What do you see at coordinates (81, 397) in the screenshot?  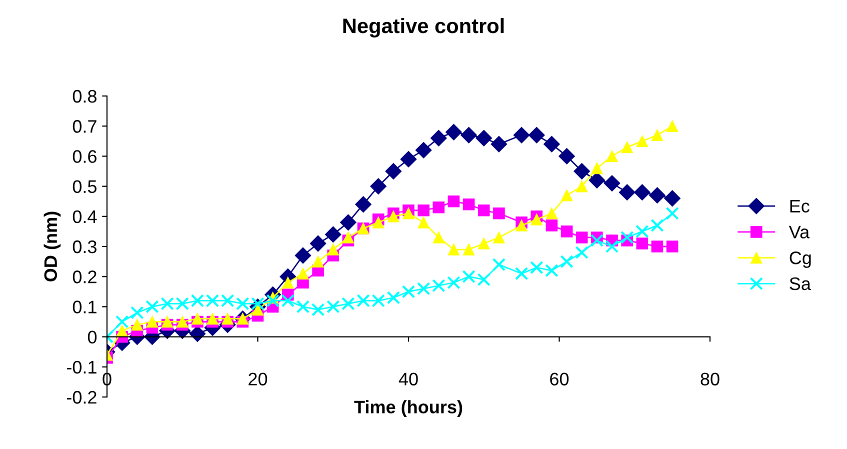 I see `y-tick-label: -0.2` at bounding box center [81, 397].